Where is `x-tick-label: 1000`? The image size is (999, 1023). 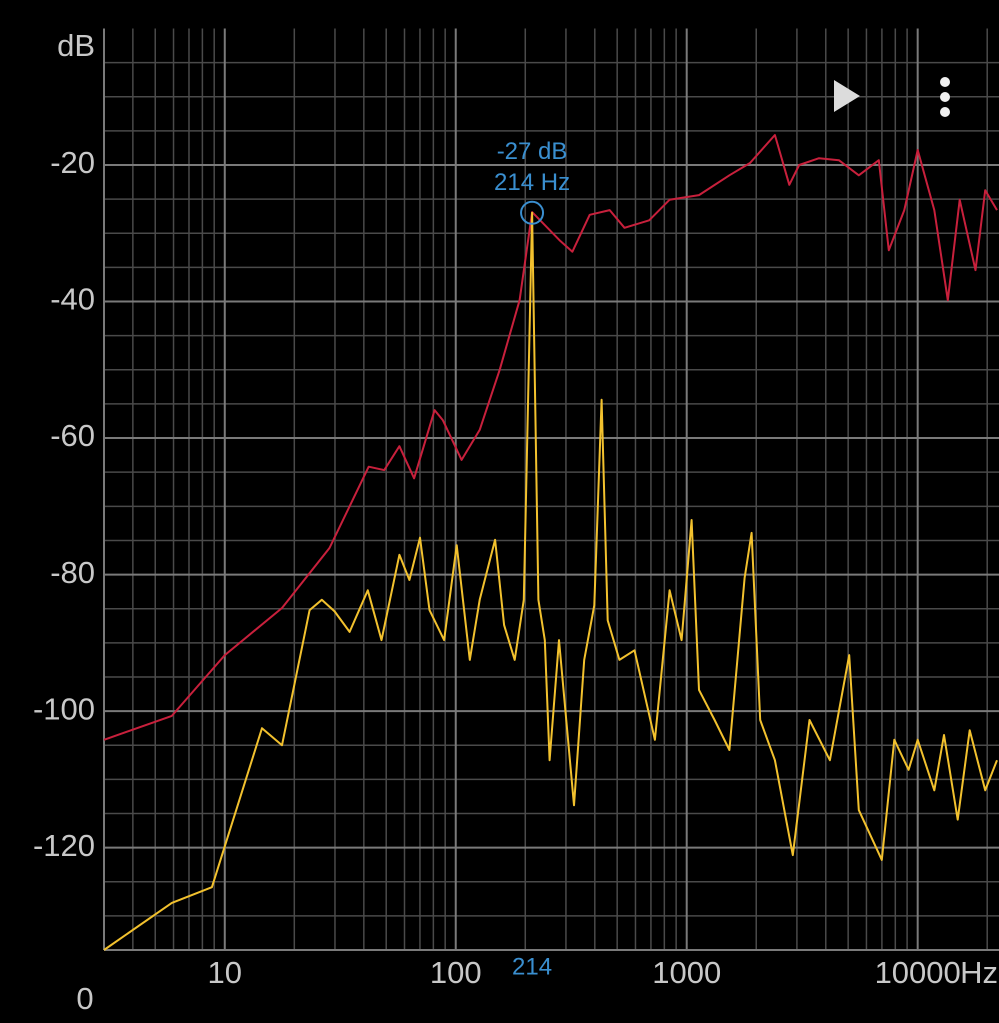
x-tick-label: 1000 is located at coordinates (686, 972).